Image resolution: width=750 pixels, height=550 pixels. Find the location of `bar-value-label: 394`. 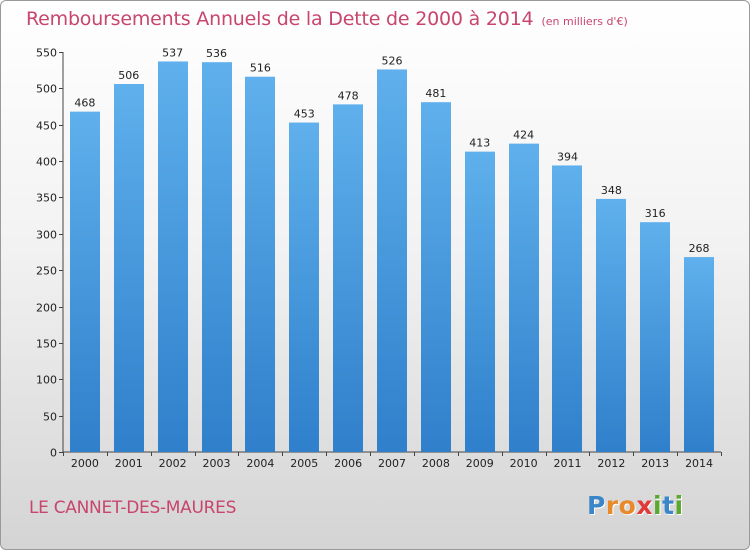

bar-value-label: 394 is located at coordinates (567, 156).